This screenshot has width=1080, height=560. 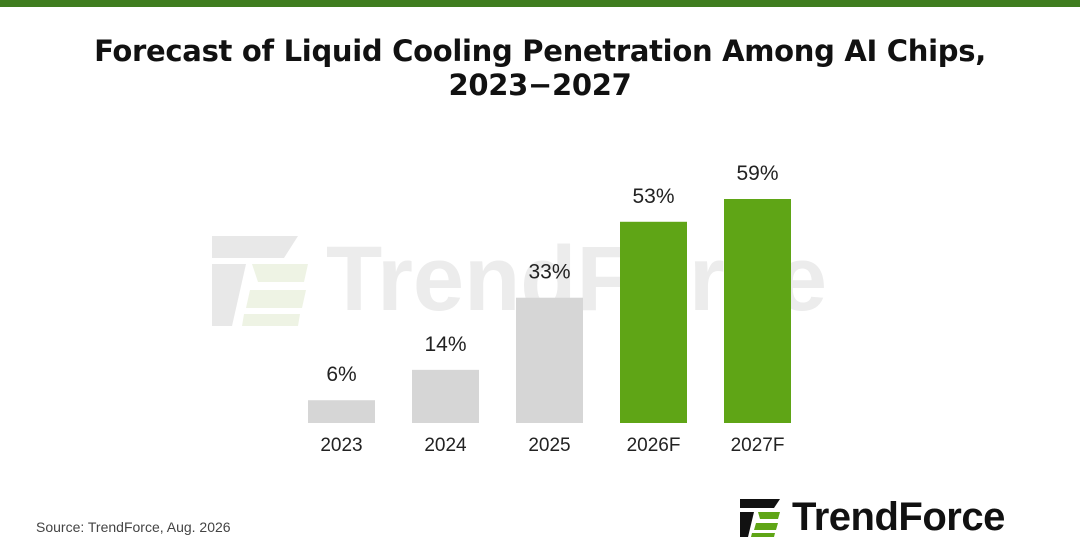 I want to click on data-label-2024: 14%, so click(x=445, y=344).